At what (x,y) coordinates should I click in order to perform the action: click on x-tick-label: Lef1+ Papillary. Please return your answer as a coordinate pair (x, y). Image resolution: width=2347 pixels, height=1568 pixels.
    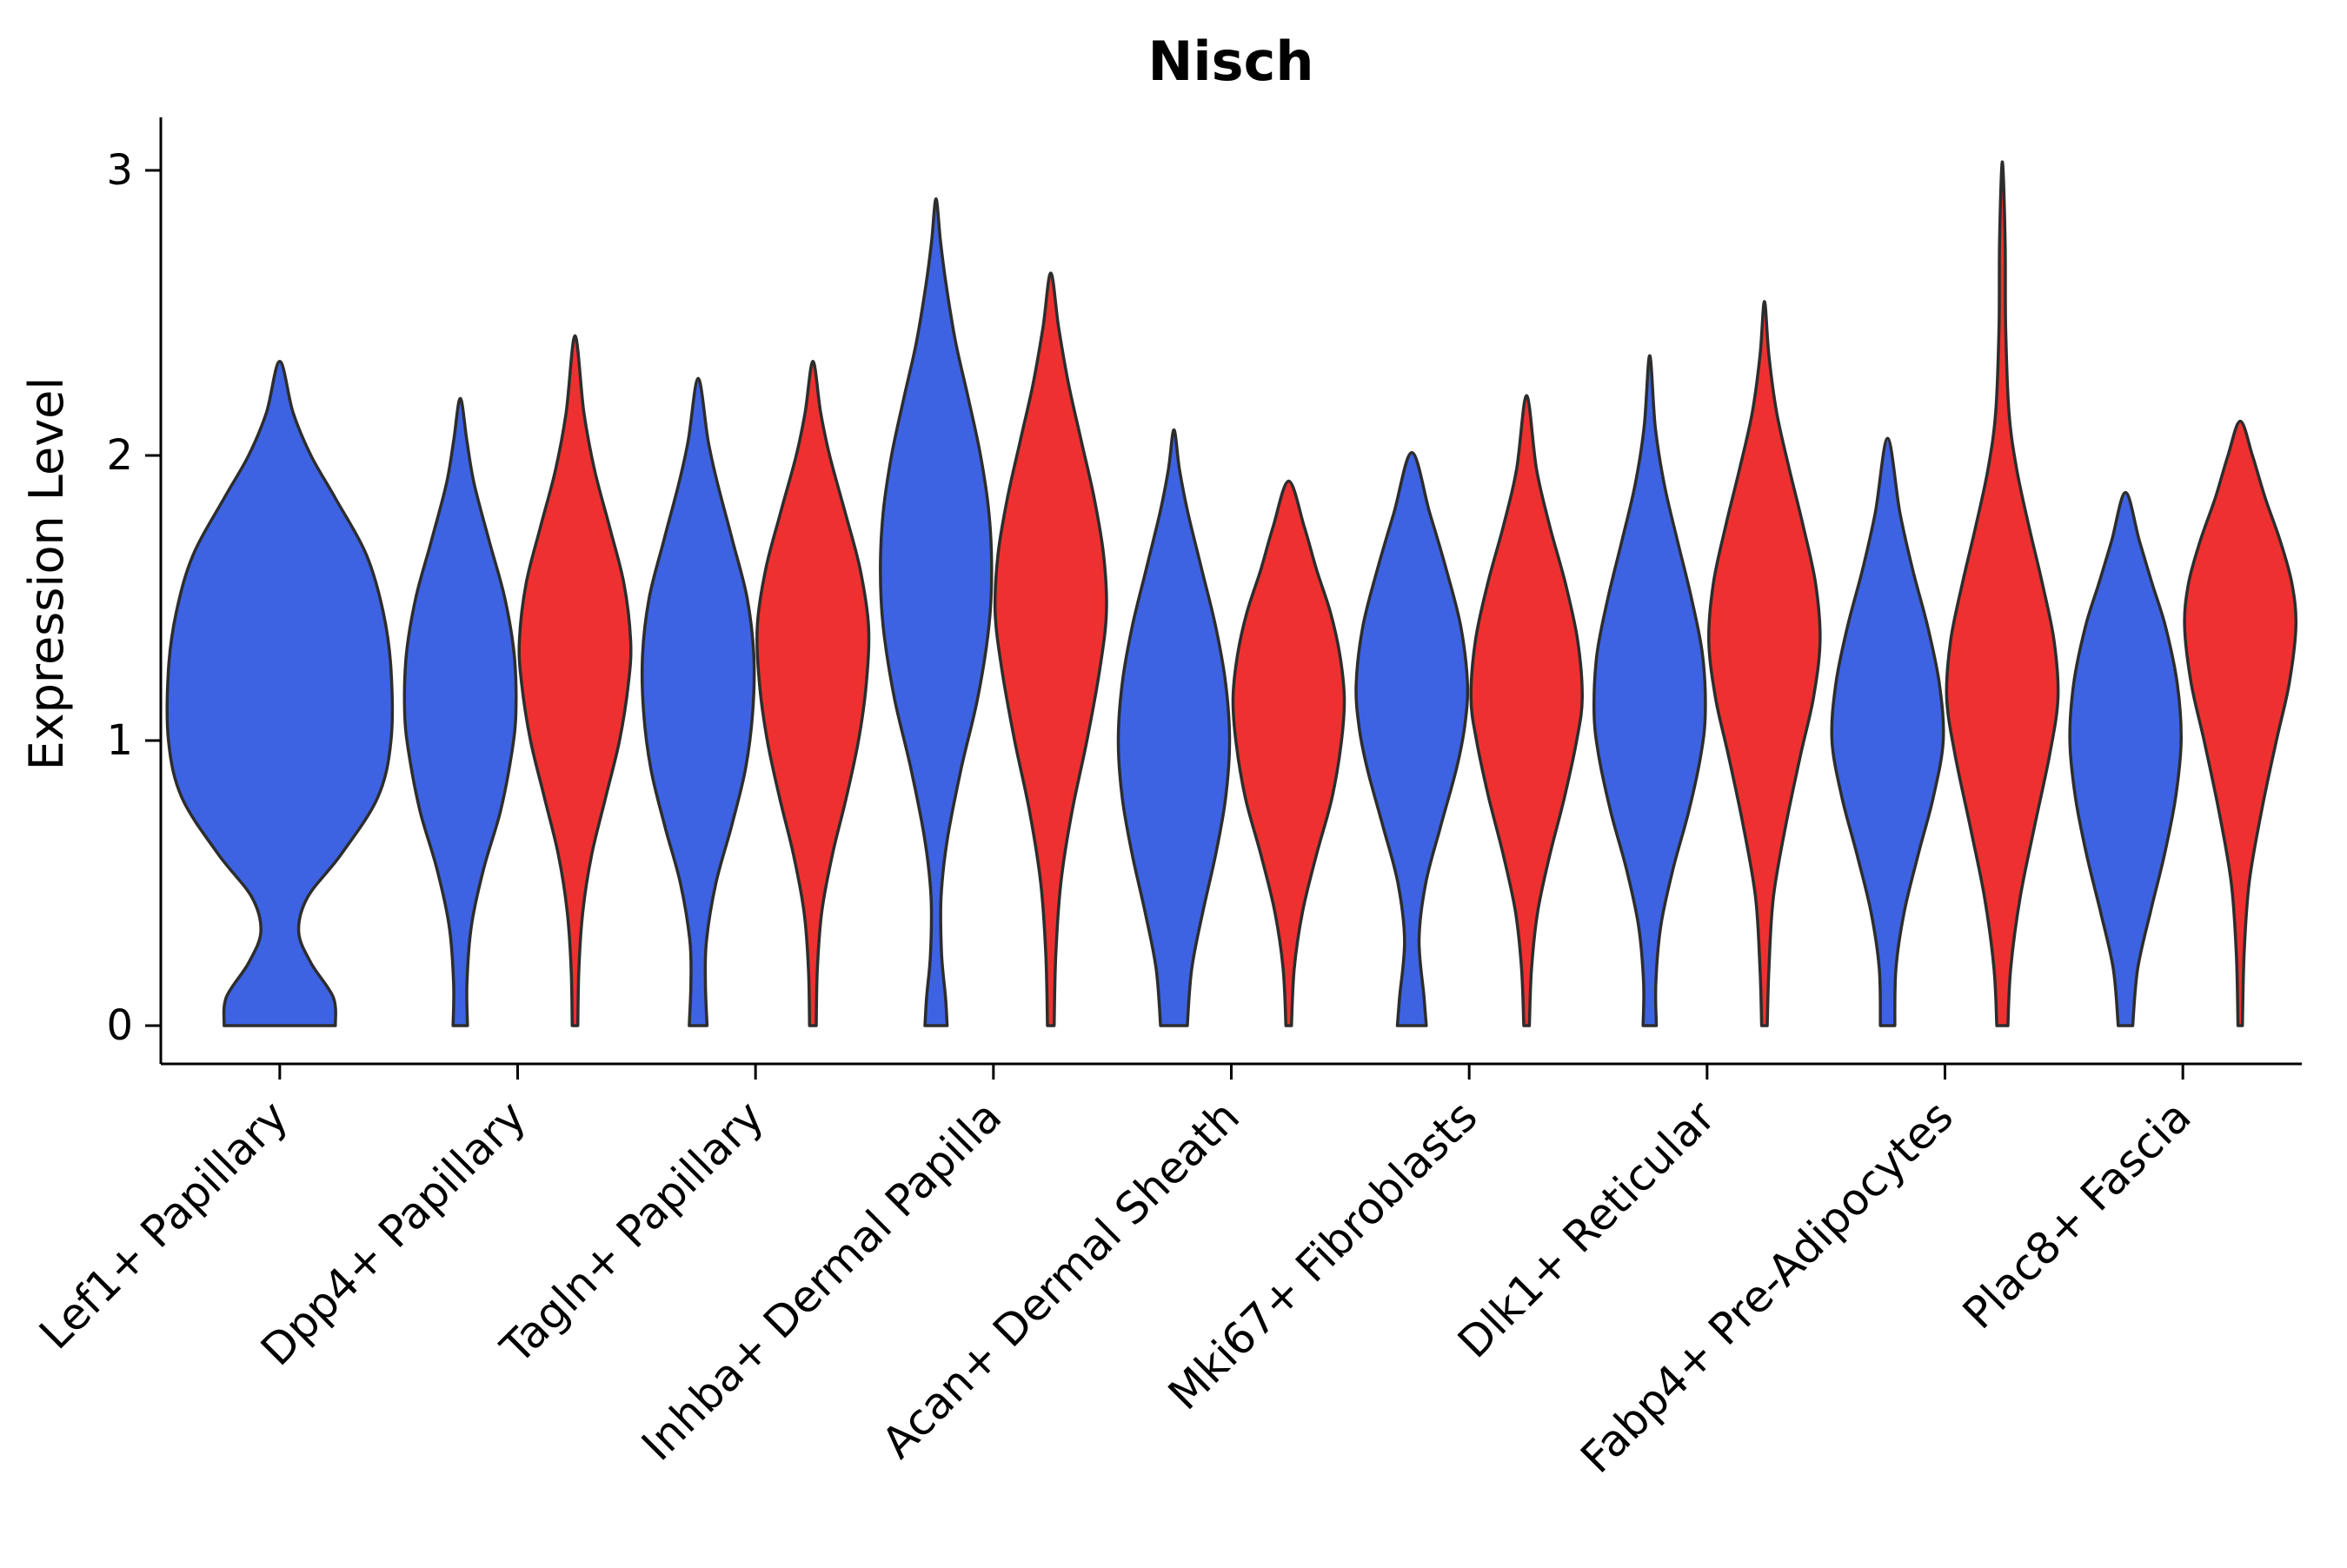
    Looking at the image, I should click on (164, 1225).